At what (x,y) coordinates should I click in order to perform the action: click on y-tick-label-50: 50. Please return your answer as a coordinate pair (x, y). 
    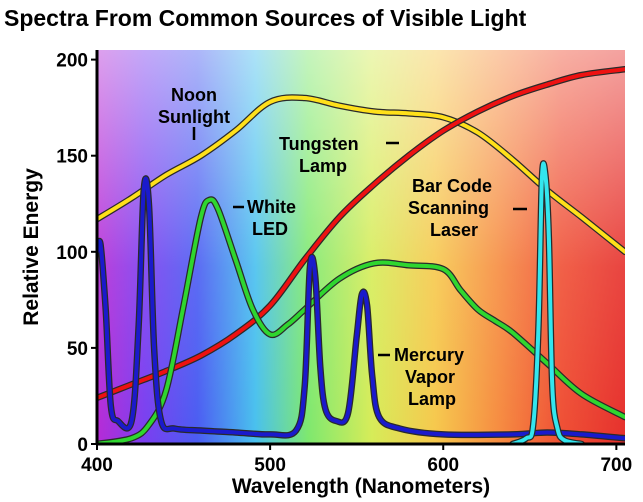
    Looking at the image, I should click on (77, 349).